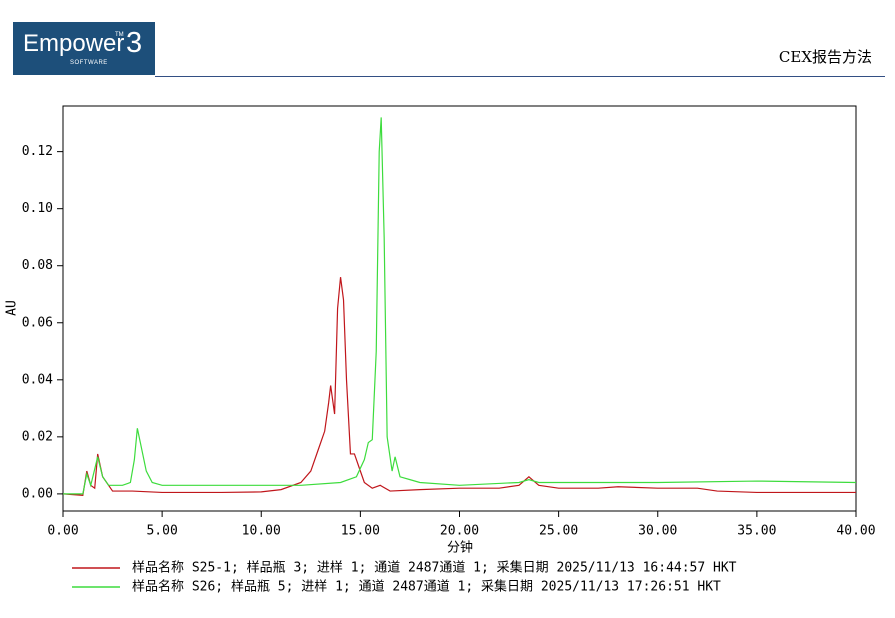 This screenshot has height=618, width=895. What do you see at coordinates (261, 531) in the screenshot?
I see `x-tick-label: 10.00` at bounding box center [261, 531].